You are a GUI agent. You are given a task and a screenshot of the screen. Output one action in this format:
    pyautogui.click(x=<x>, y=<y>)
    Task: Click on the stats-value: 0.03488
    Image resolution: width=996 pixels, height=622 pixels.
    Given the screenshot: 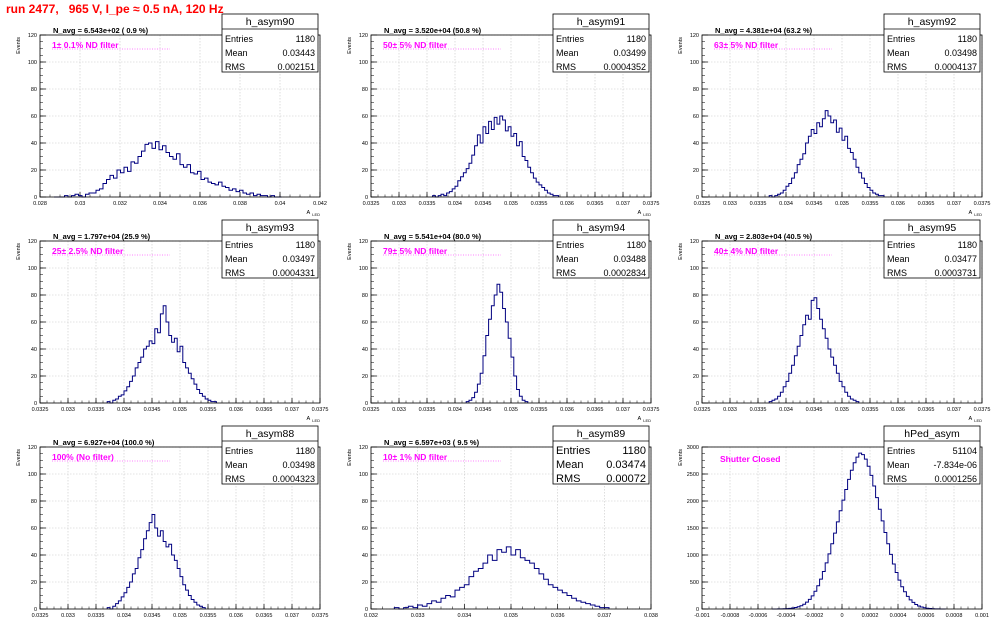 What is the action you would take?
    pyautogui.click(x=629, y=259)
    